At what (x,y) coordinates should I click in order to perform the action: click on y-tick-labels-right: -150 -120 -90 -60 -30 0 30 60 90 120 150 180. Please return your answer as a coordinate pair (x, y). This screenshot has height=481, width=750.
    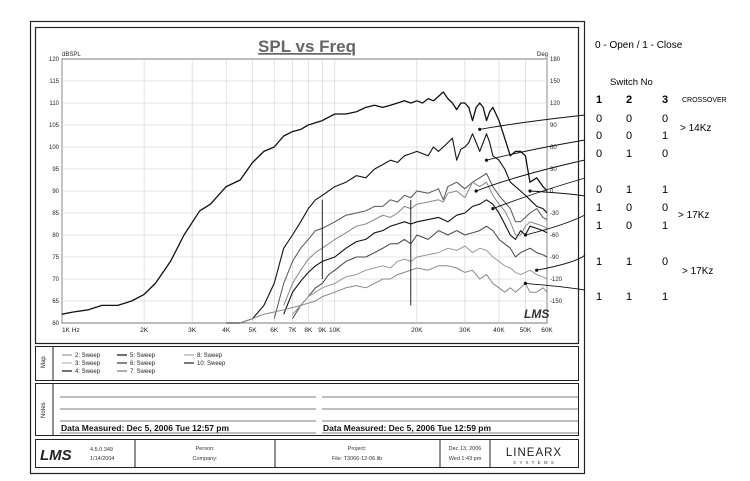
    Looking at the image, I should click on (556, 181).